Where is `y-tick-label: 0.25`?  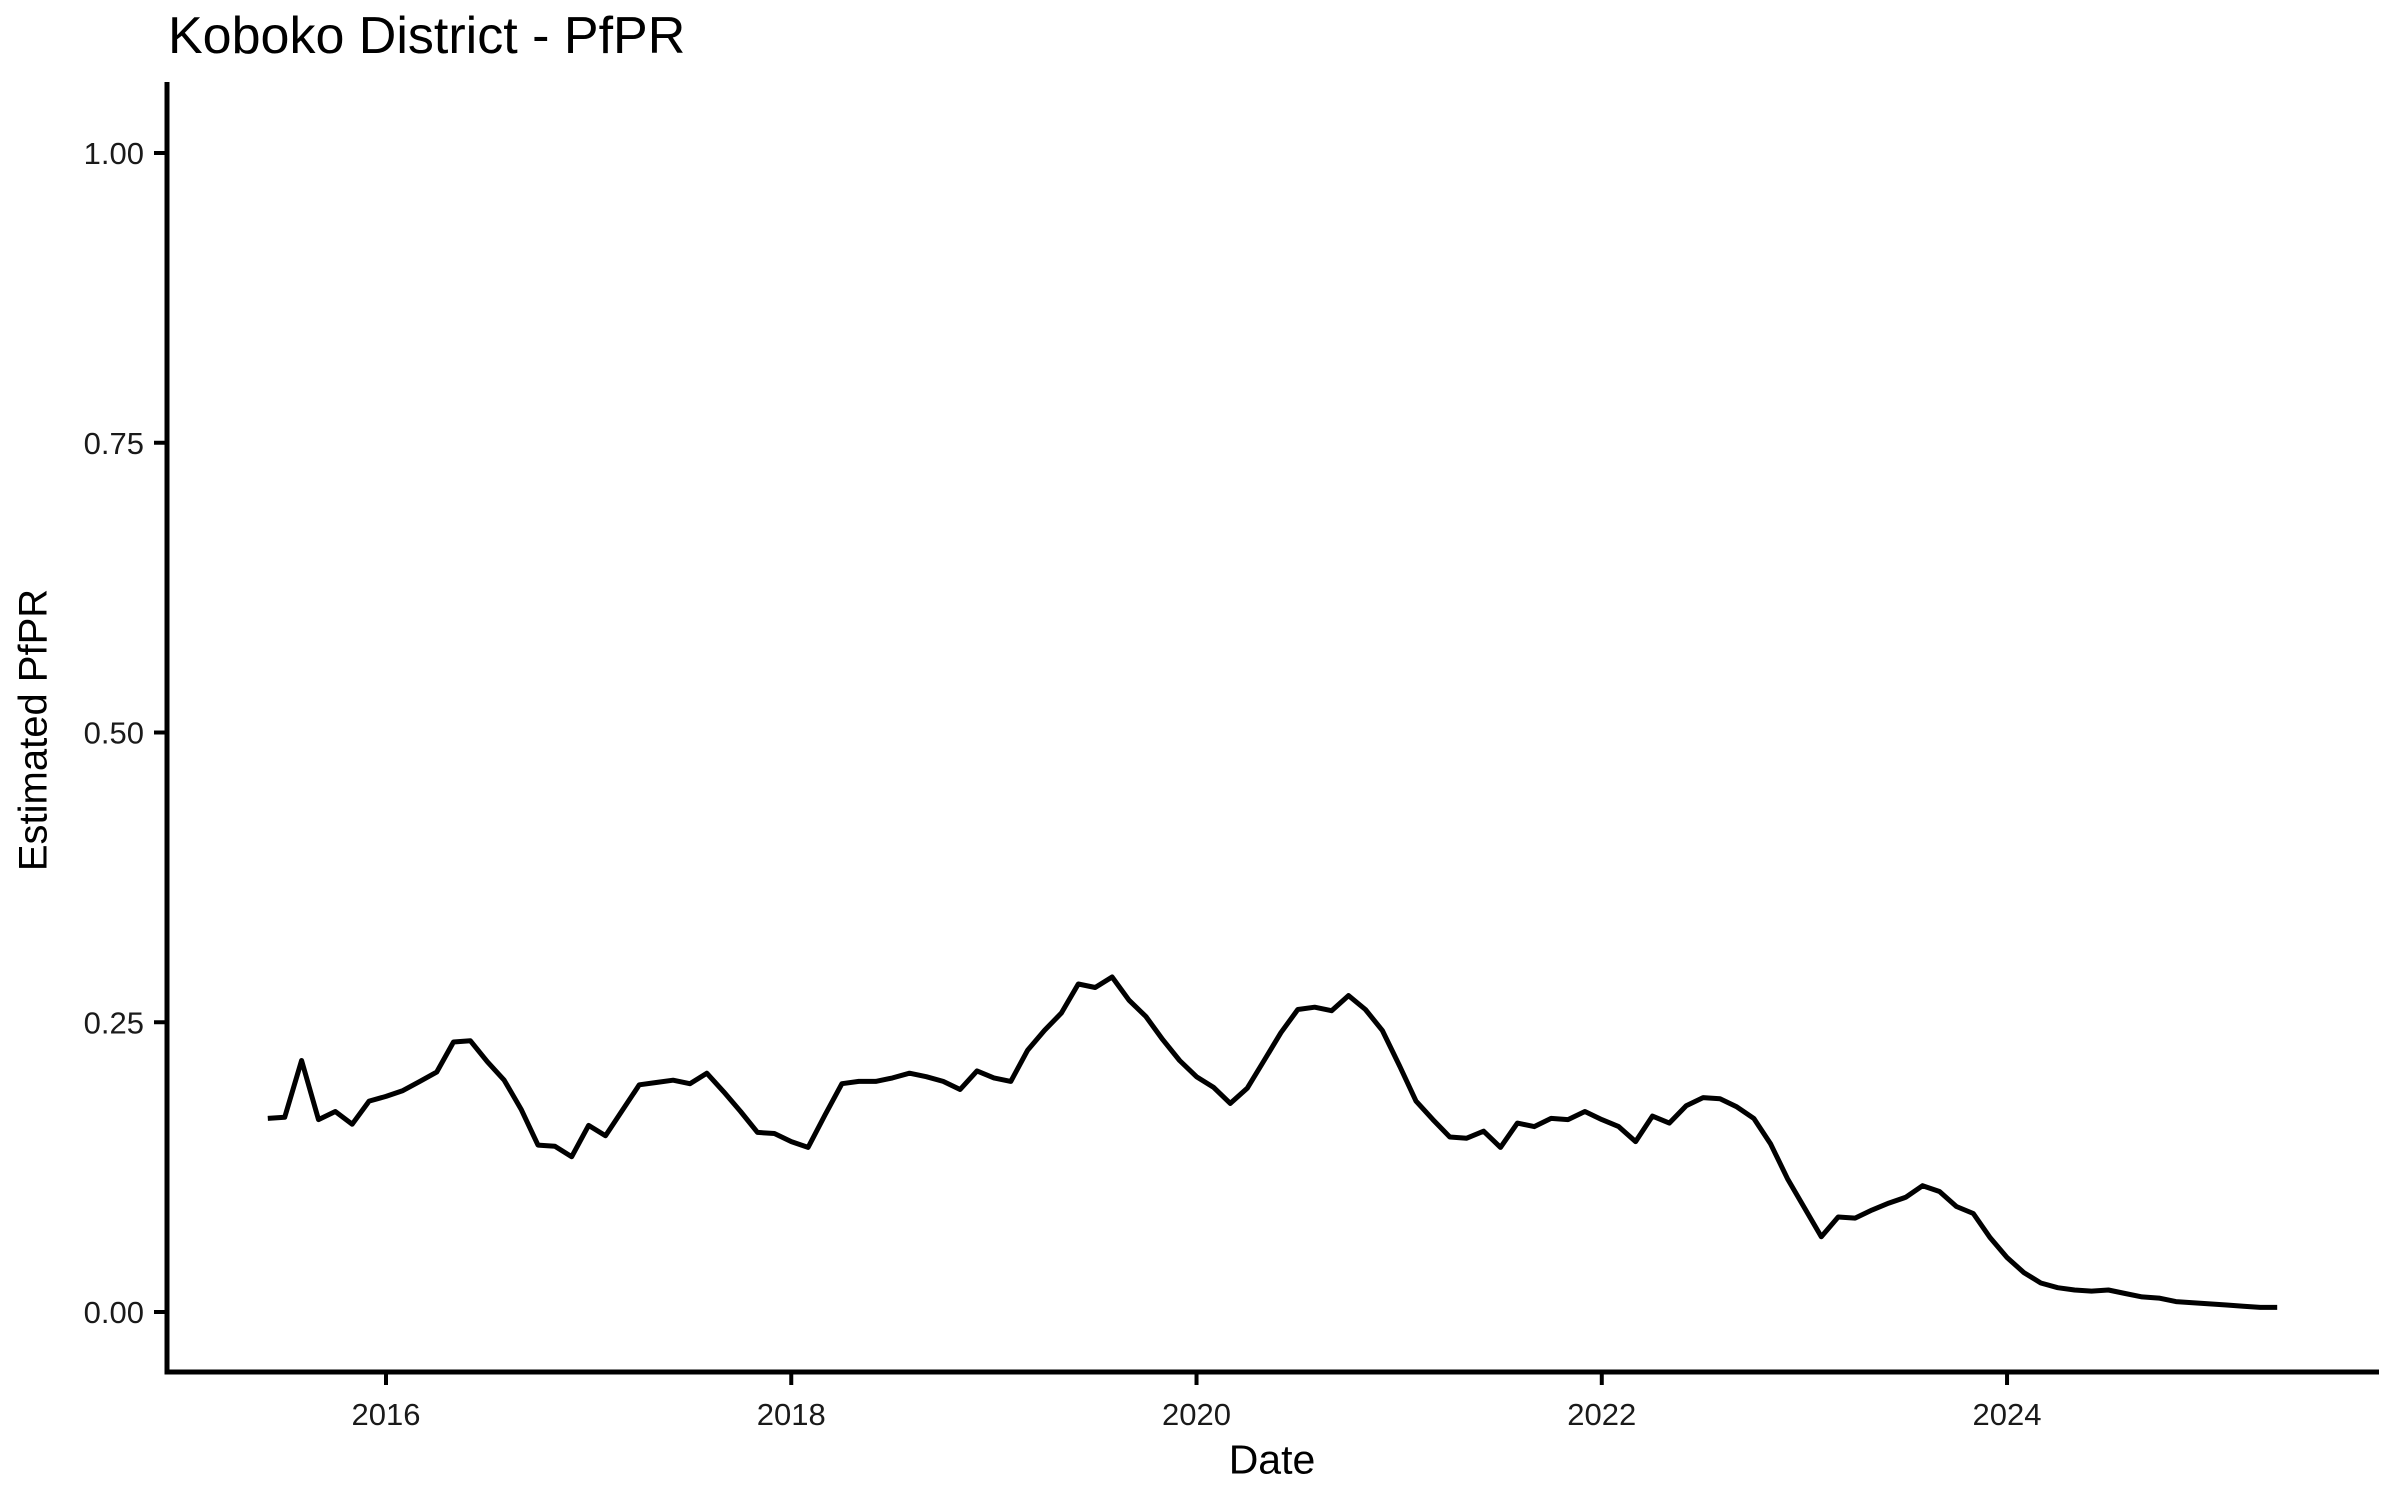 y-tick-label: 0.25 is located at coordinates (114, 1022).